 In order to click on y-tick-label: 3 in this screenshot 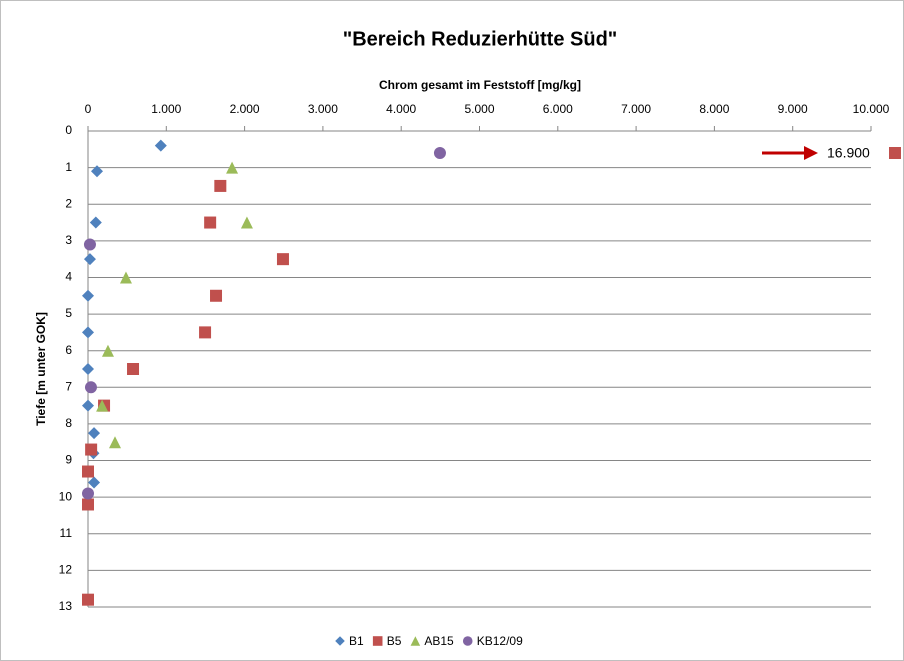, I will do `click(68, 240)`.